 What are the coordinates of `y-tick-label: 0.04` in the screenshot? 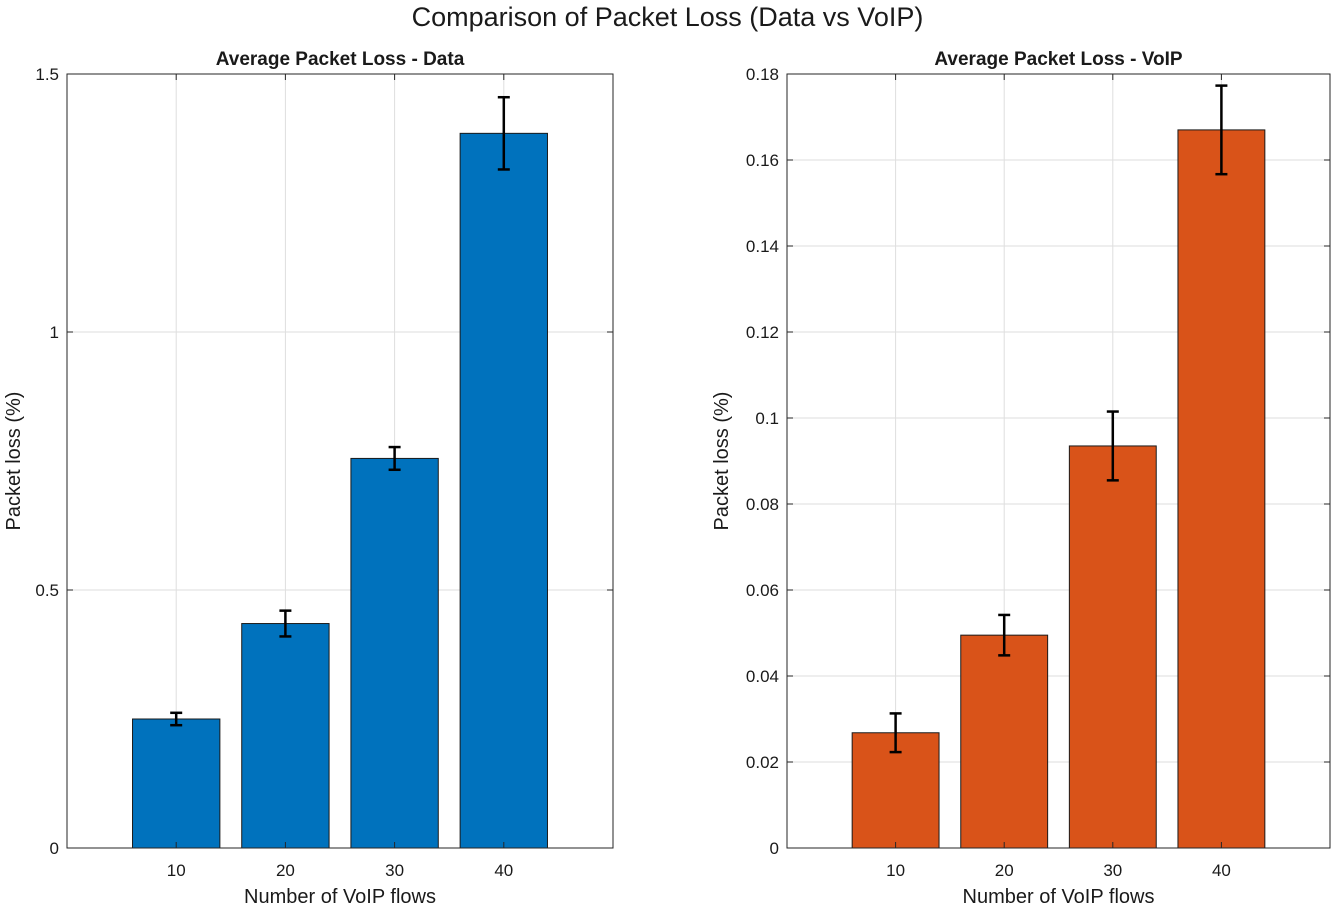 It's located at (762, 676).